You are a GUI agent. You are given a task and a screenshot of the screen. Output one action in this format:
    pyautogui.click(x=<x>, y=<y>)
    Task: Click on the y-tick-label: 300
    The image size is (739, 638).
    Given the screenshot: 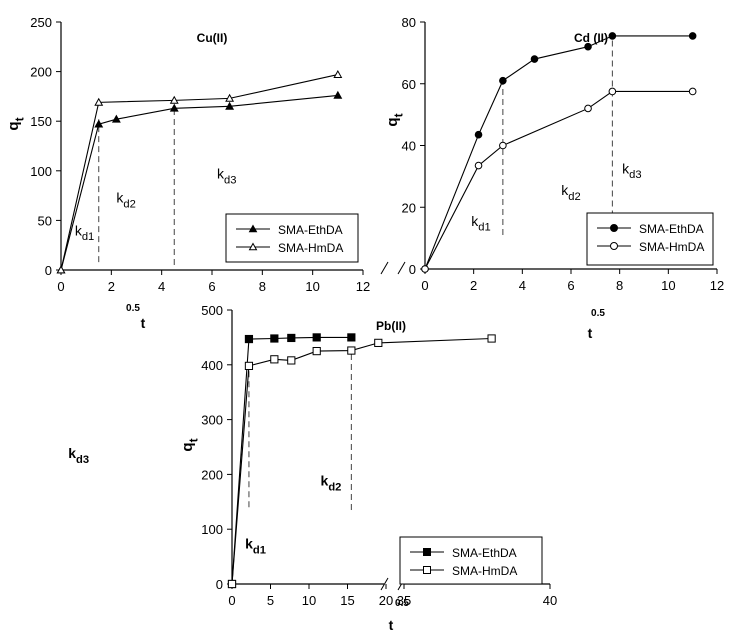 What is the action you would take?
    pyautogui.click(x=212, y=420)
    